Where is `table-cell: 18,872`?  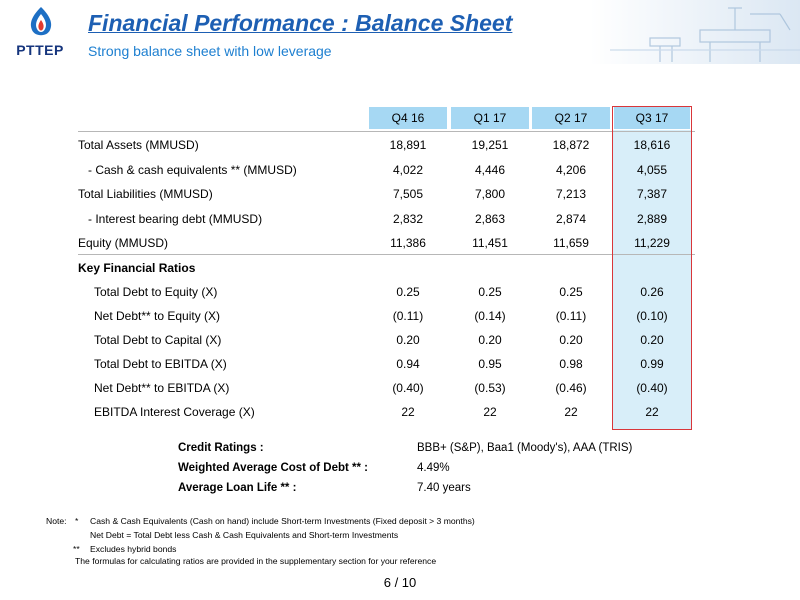 table-cell: 18,872 is located at coordinates (571, 145).